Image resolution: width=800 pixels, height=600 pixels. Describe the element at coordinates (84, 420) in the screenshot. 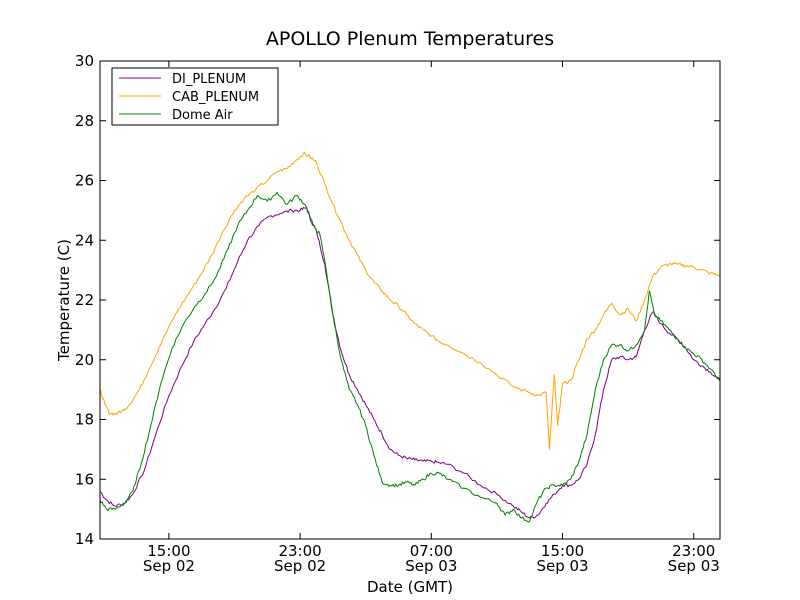

I see `y-tick-label: 18` at that location.